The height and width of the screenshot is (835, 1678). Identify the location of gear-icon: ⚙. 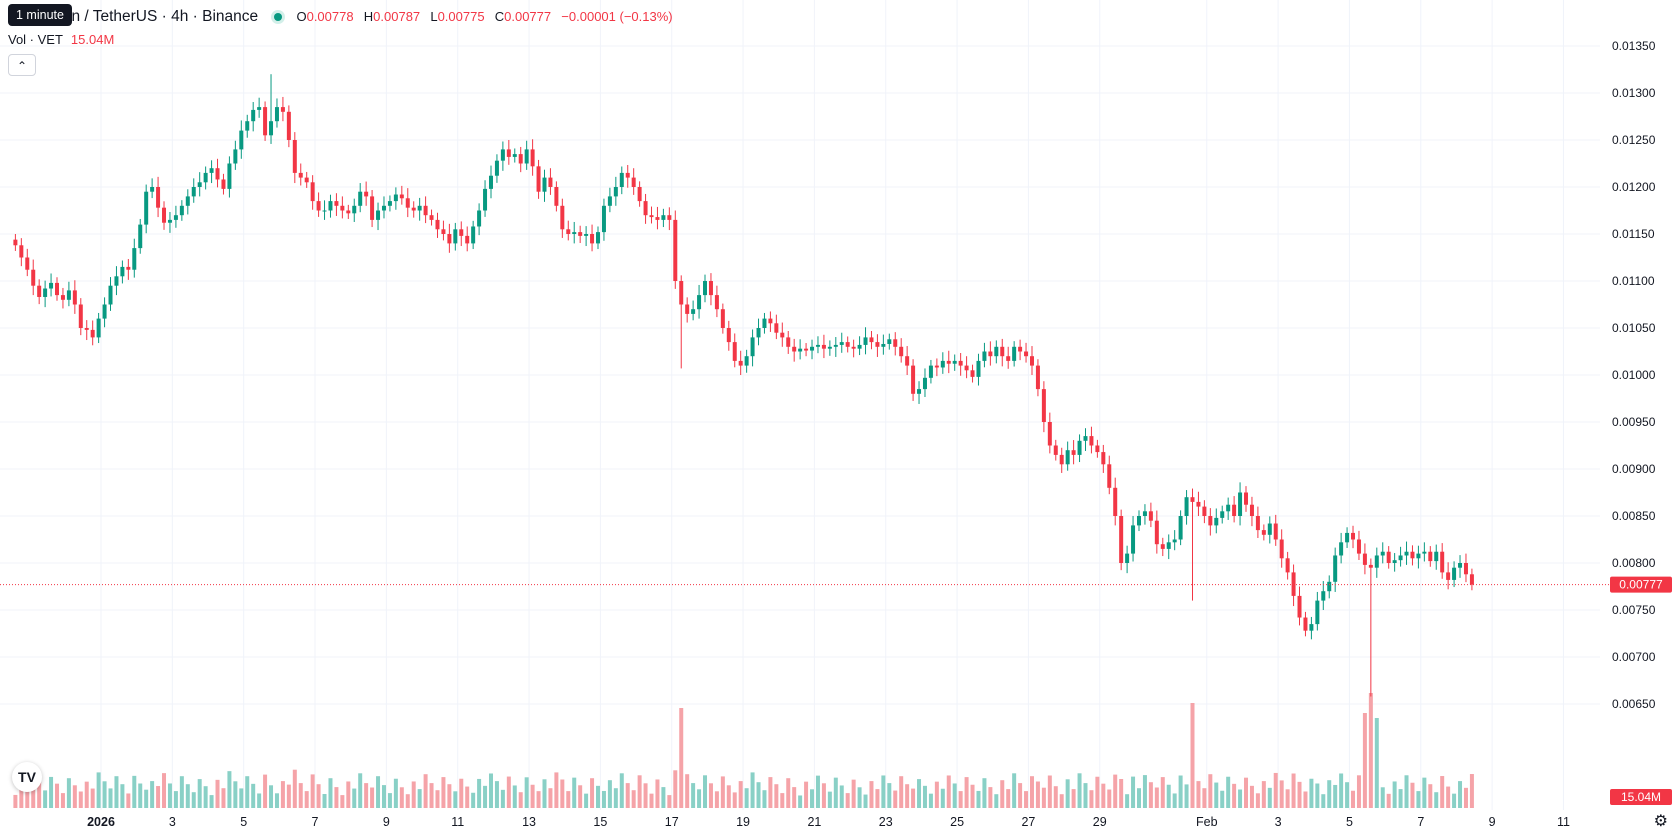
(1660, 821).